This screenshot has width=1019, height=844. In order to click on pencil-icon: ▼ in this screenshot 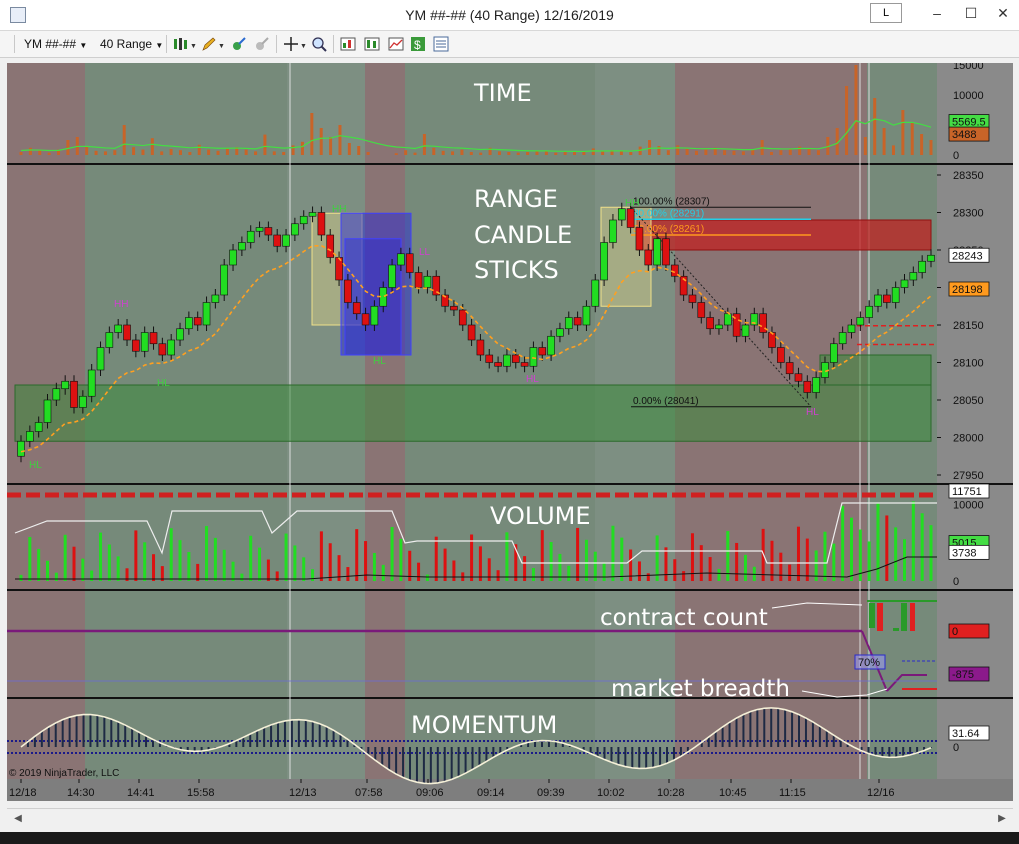, I will do `click(213, 44)`.